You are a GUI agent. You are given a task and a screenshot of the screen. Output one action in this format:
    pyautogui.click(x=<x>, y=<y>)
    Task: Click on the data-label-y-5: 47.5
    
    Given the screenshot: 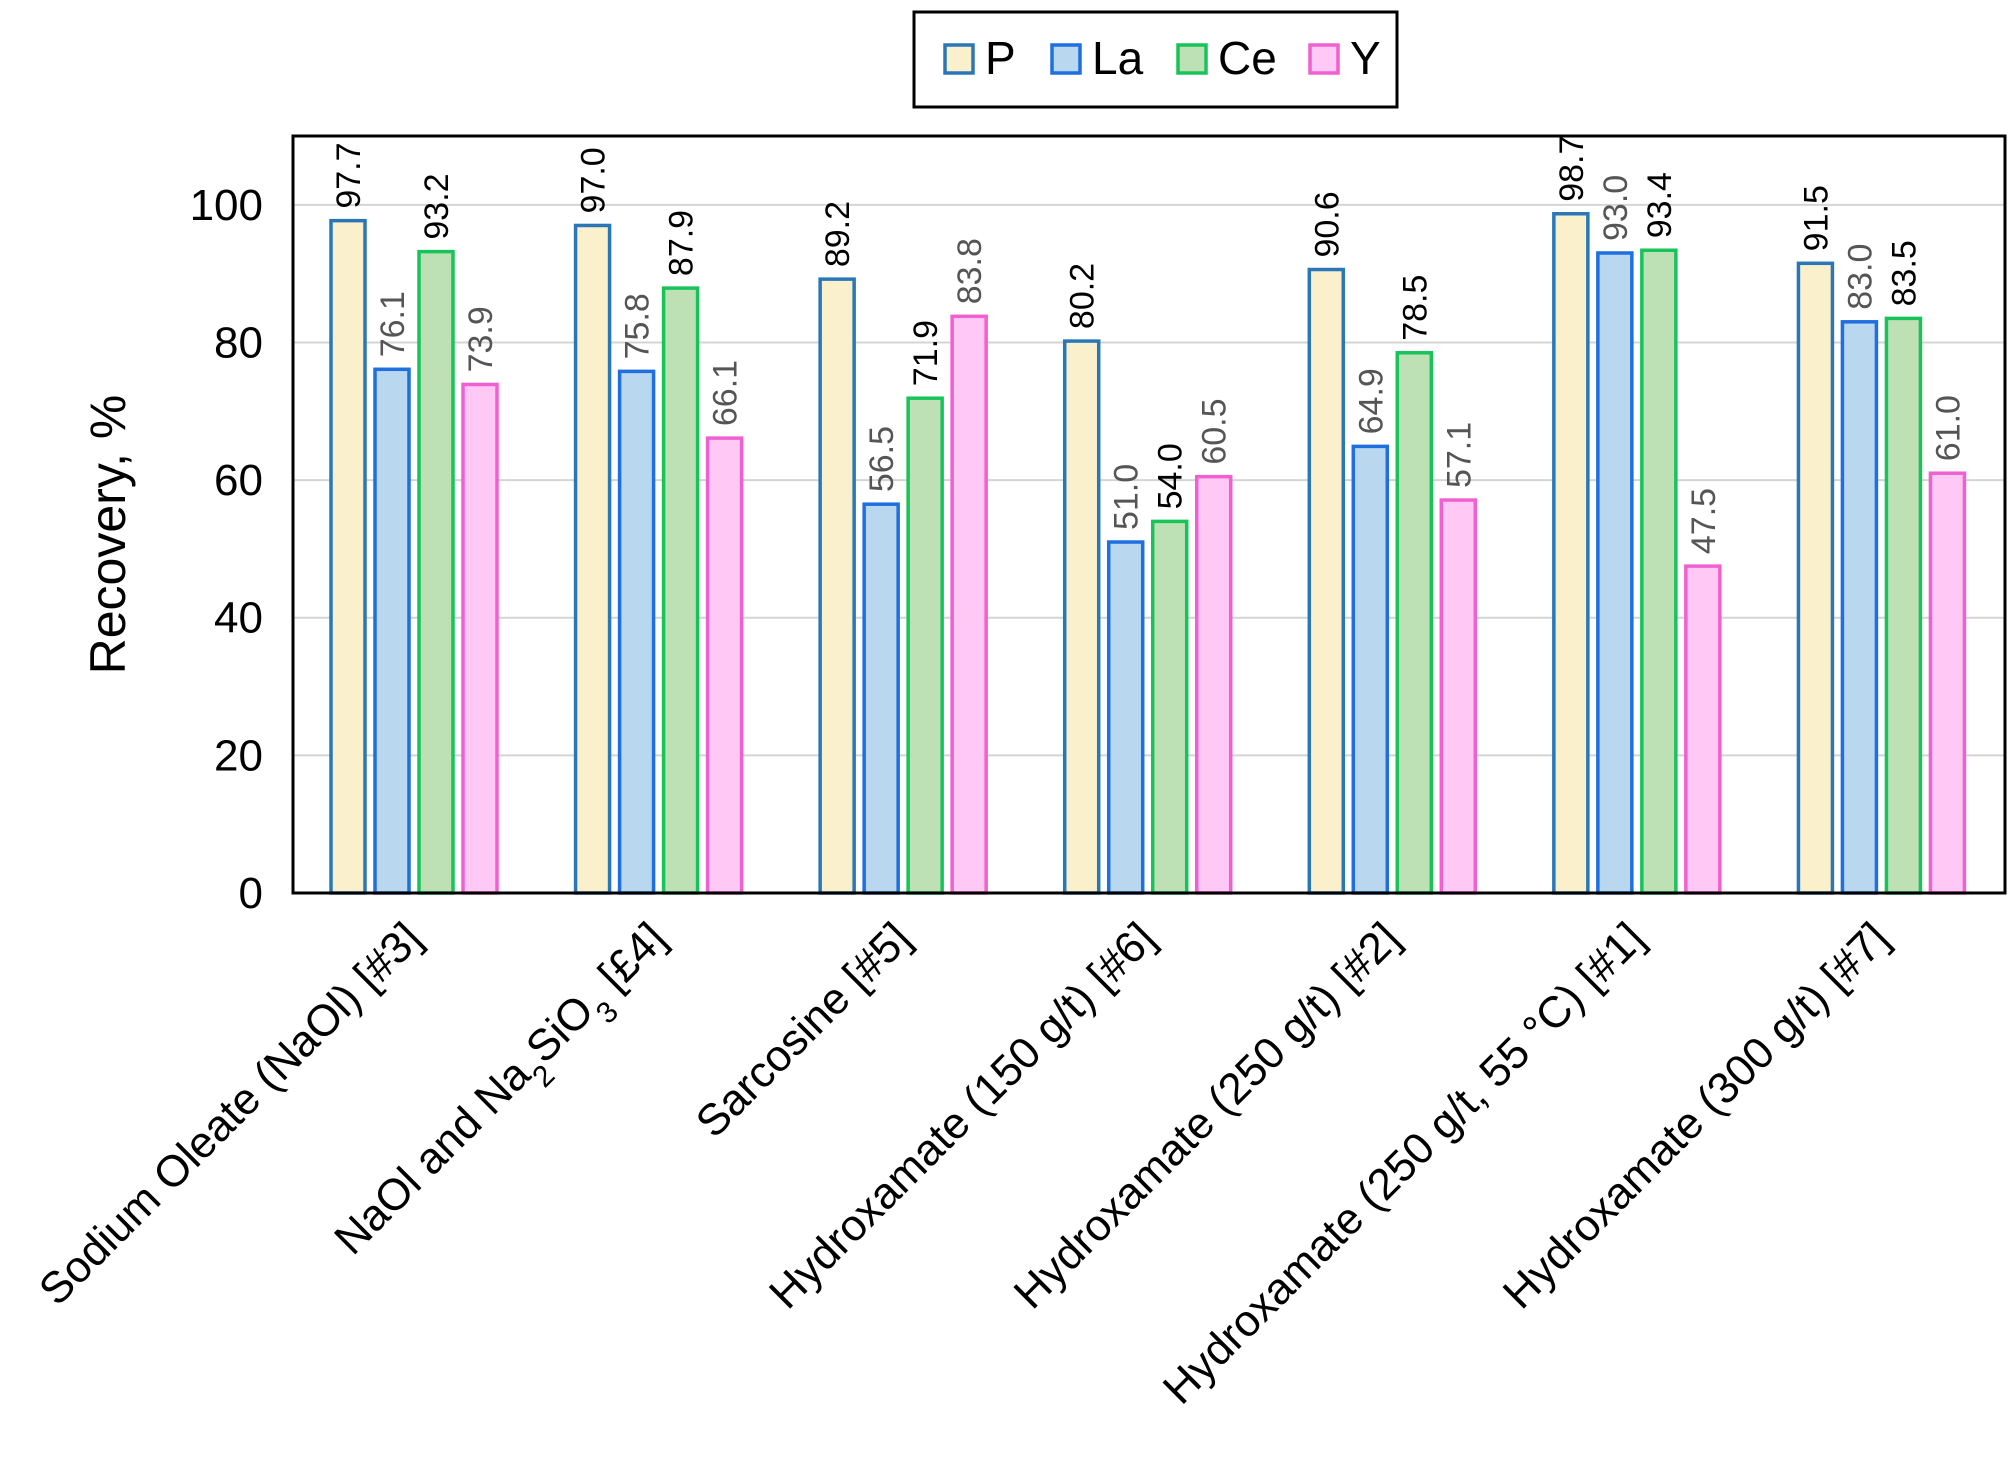 What is the action you would take?
    pyautogui.click(x=1704, y=521)
    